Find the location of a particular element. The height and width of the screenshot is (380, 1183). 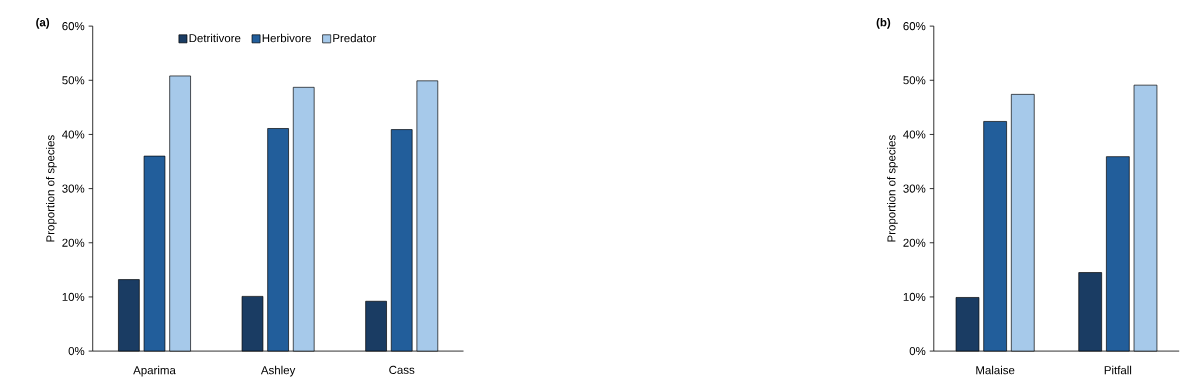

x-tick-label: Malaise is located at coordinates (995, 370).